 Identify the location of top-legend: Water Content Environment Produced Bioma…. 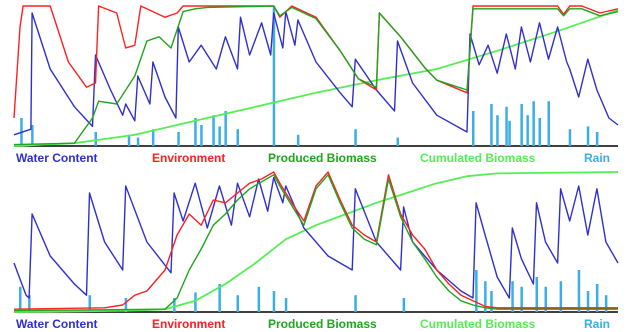
(316, 158).